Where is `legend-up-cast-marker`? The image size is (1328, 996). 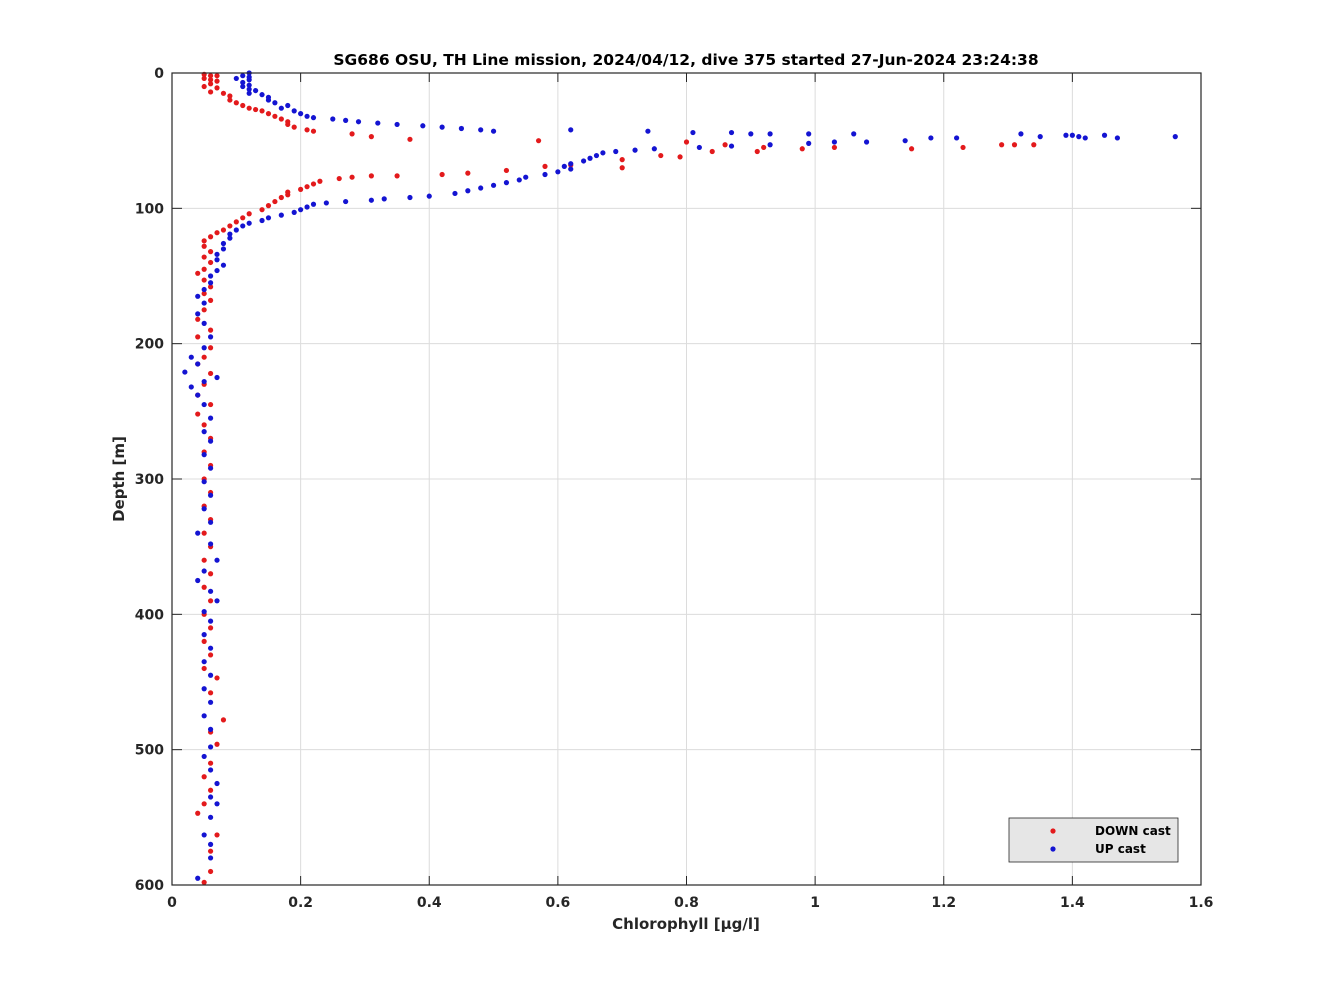 legend-up-cast-marker is located at coordinates (1053, 849).